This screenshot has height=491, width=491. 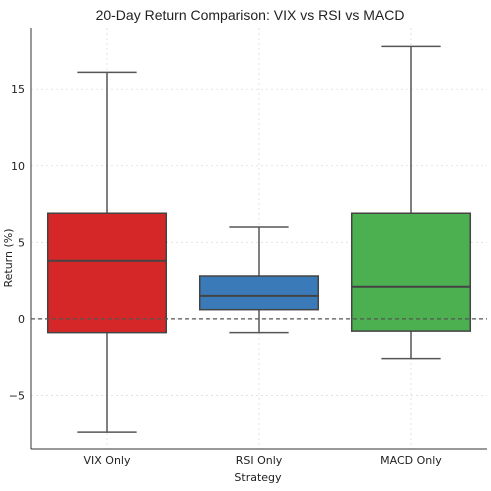 What do you see at coordinates (411, 460) in the screenshot?
I see `x-tick-label: MACD Only` at bounding box center [411, 460].